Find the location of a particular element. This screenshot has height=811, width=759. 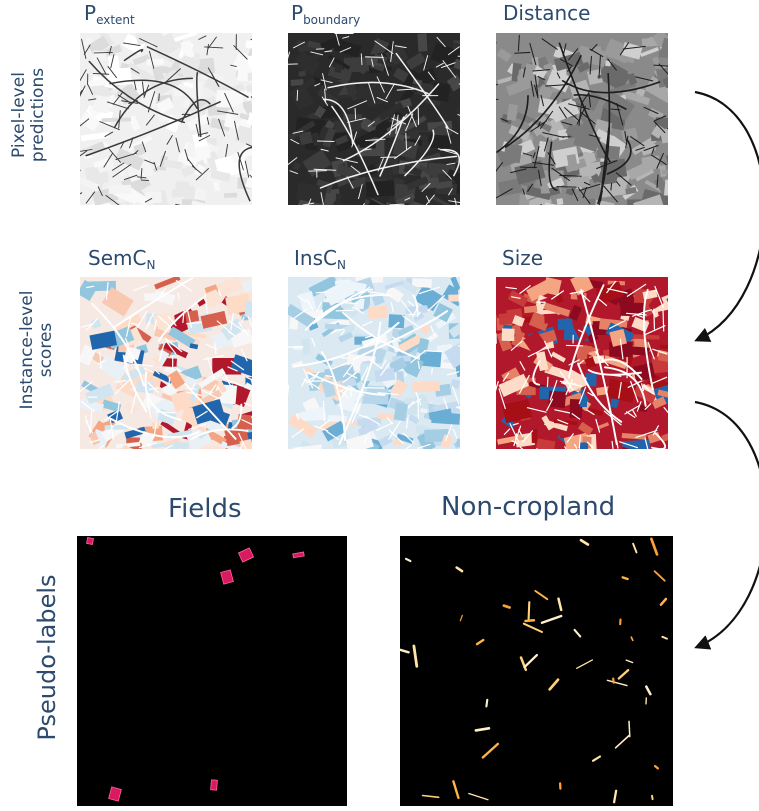

p-boundary-image is located at coordinates (374, 119).